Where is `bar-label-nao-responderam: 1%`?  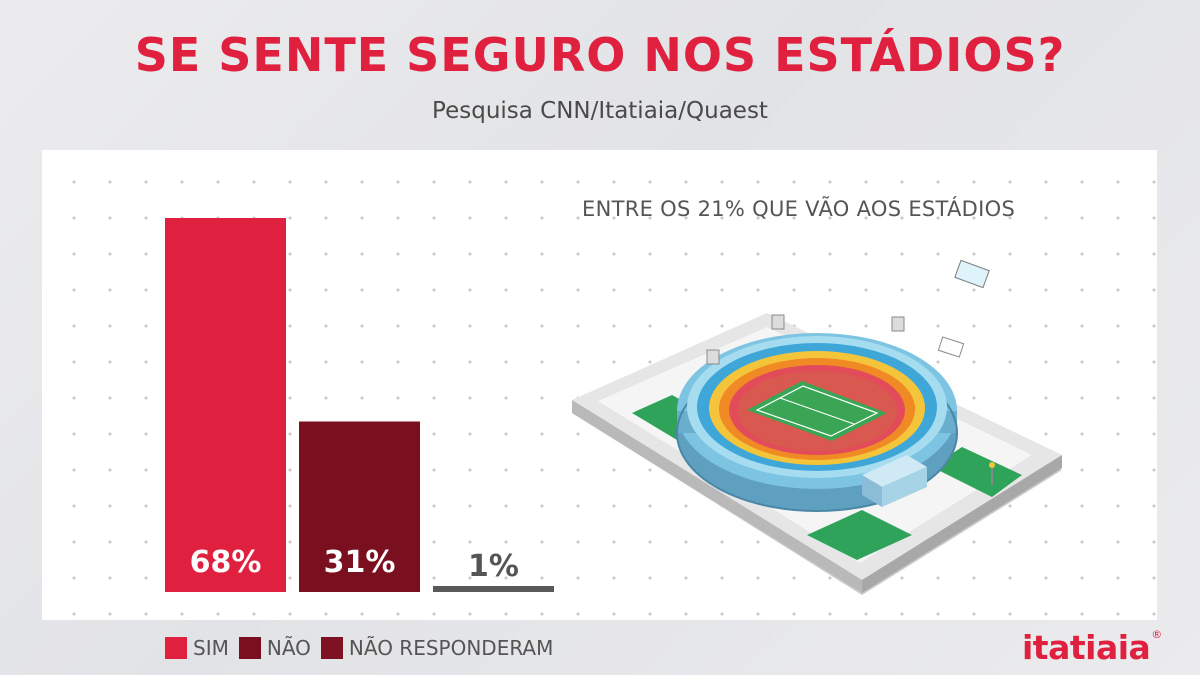
bar-label-nao-responderam: 1% is located at coordinates (493, 566).